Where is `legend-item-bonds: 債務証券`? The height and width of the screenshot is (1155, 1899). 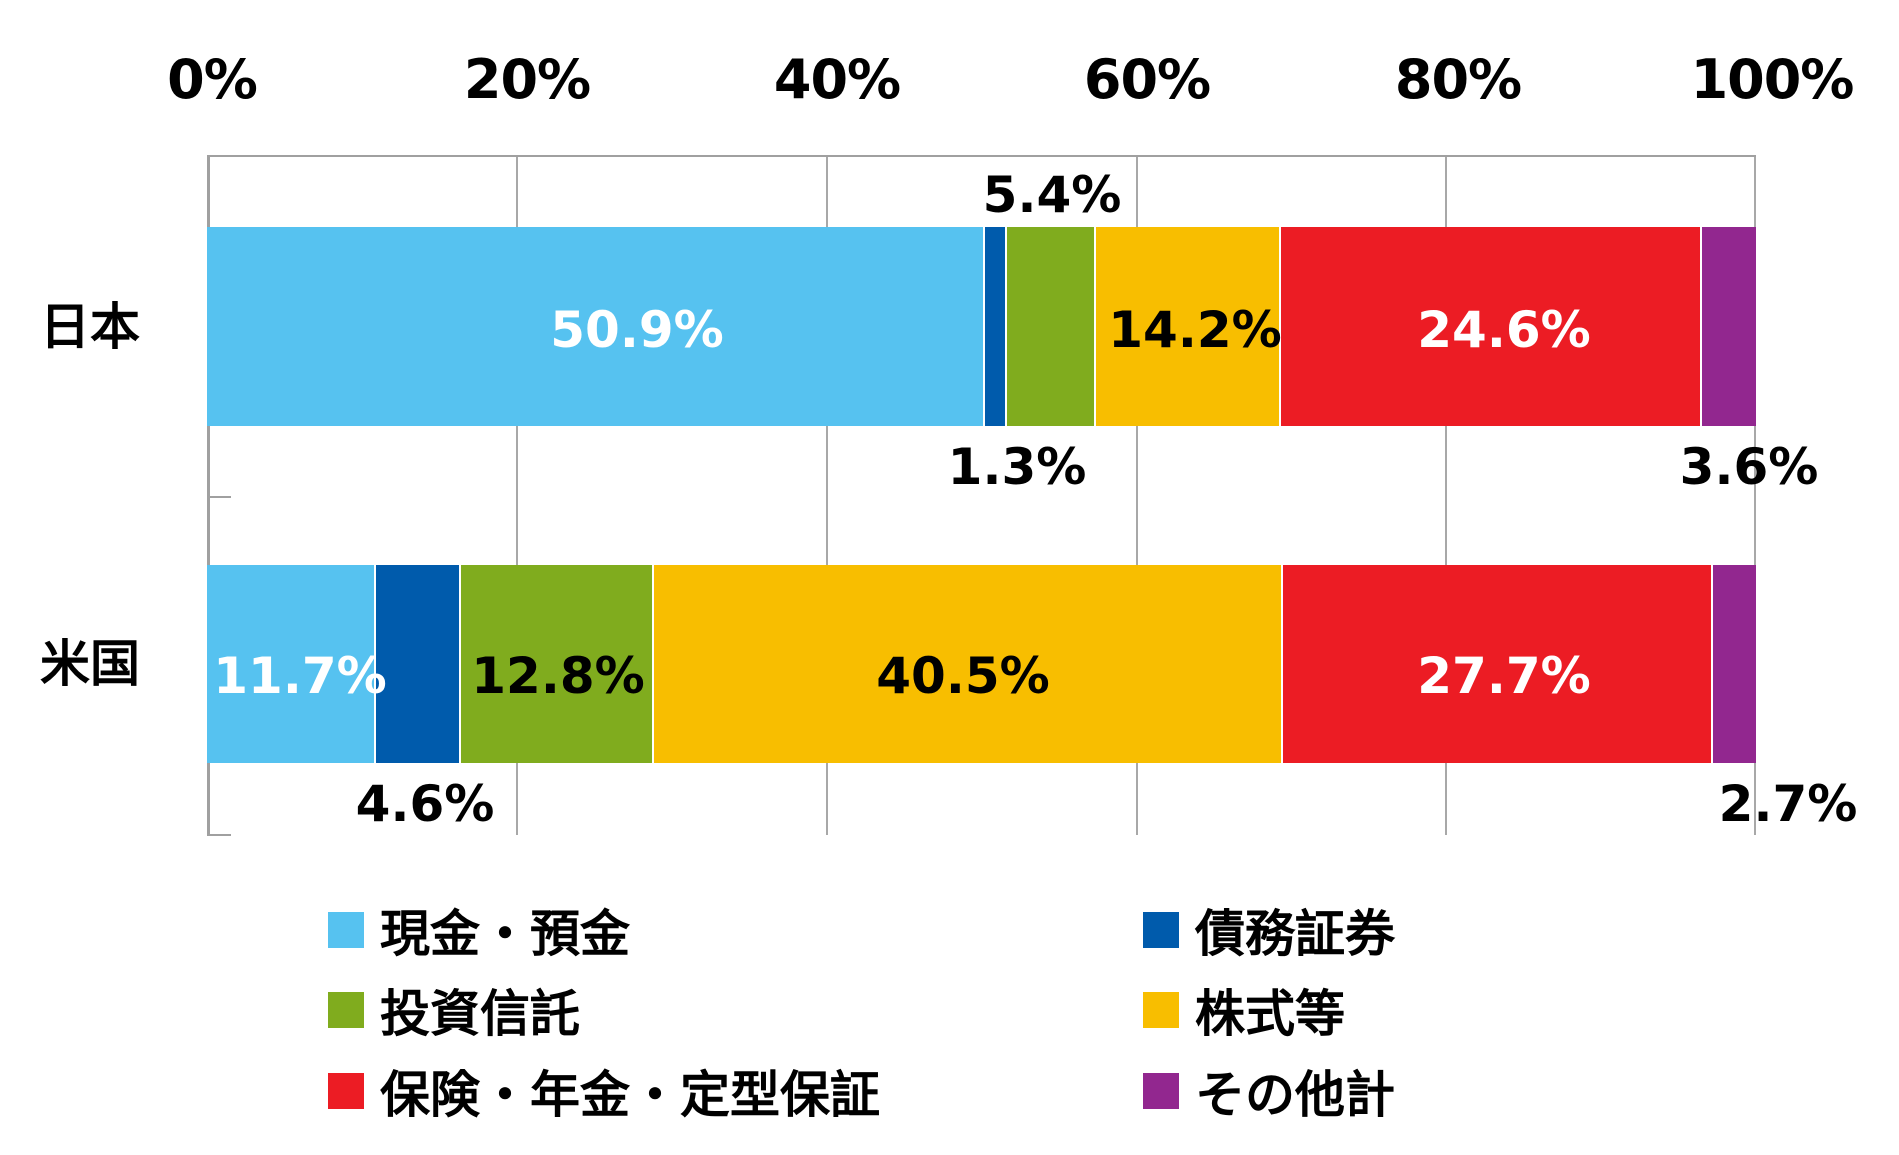 legend-item-bonds: 債務証券 is located at coordinates (1269, 930).